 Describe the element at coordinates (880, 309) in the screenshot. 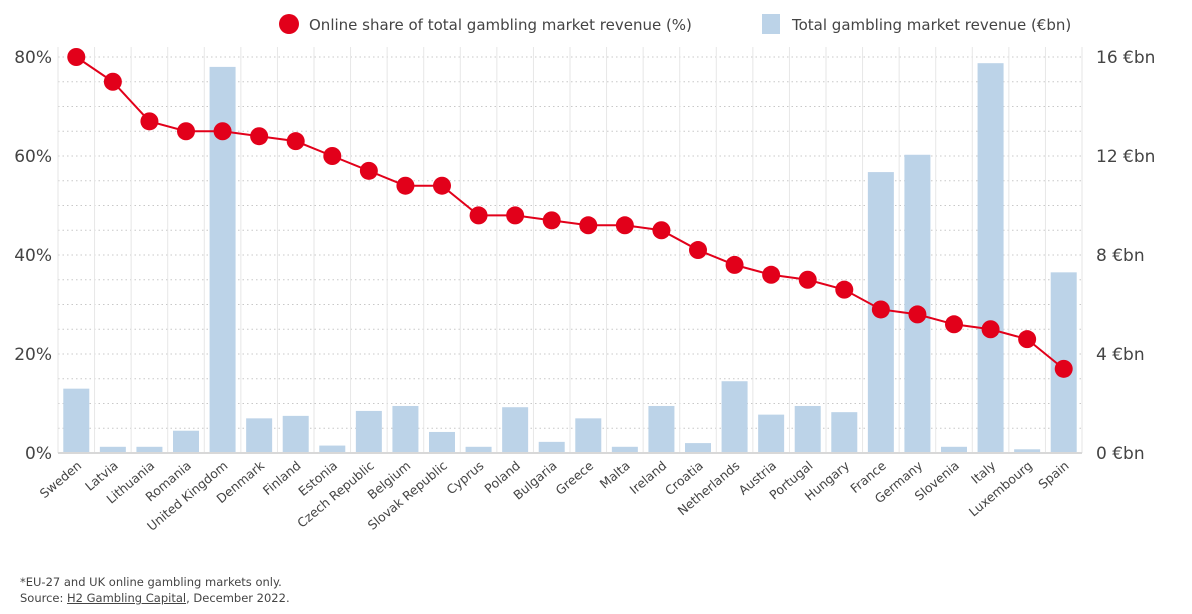

I see `point-france` at that location.